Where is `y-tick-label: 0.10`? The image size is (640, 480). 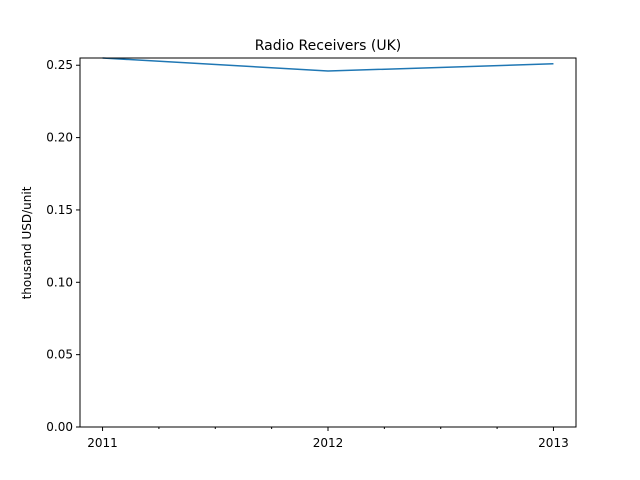
y-tick-label: 0.10 is located at coordinates (59, 282).